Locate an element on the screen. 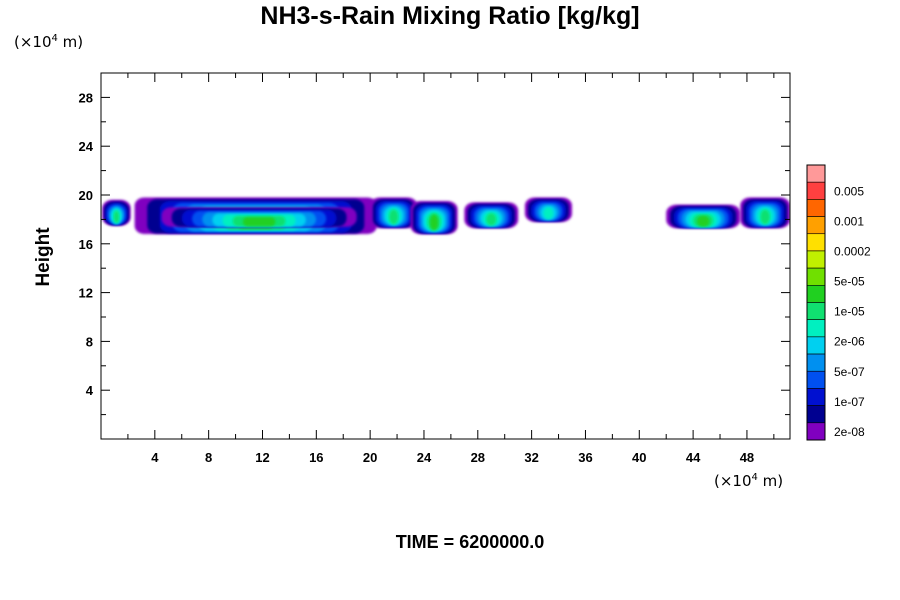 Image resolution: width=900 pixels, height=600 pixels. colorbar-label: 0.001 is located at coordinates (849, 221).